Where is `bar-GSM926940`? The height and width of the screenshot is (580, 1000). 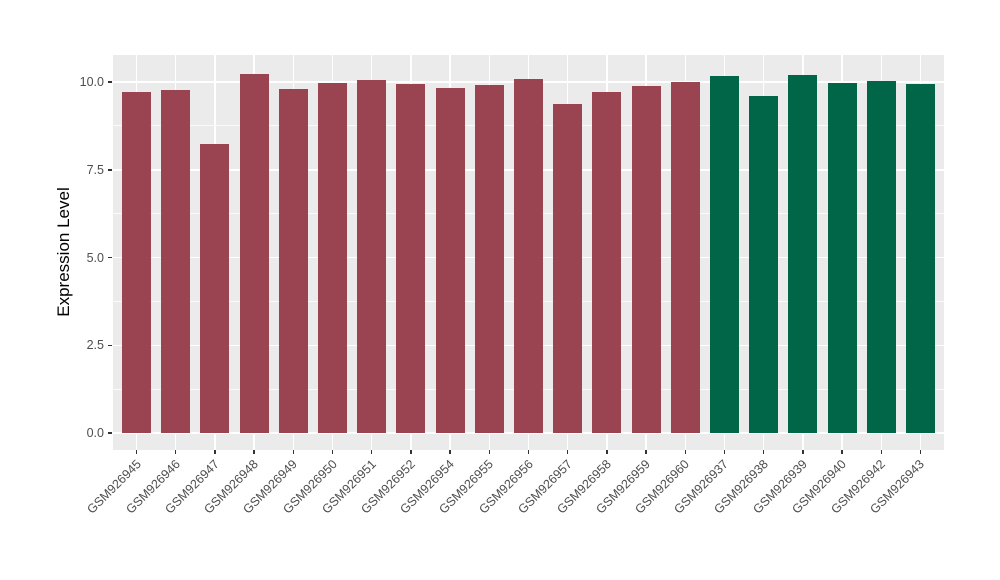 bar-GSM926940 is located at coordinates (842, 258).